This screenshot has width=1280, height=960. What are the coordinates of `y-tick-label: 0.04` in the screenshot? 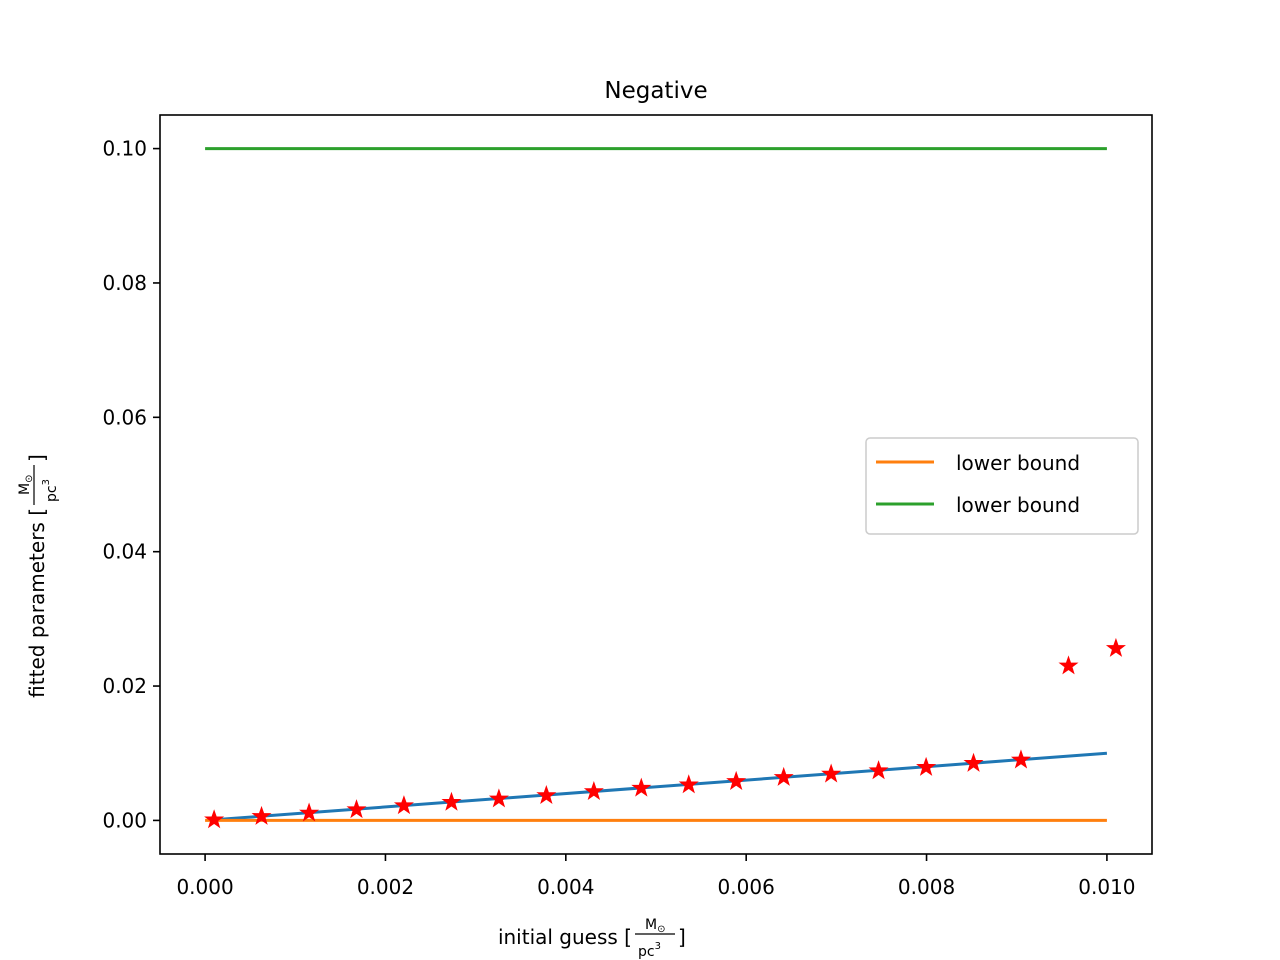 It's located at (124, 552).